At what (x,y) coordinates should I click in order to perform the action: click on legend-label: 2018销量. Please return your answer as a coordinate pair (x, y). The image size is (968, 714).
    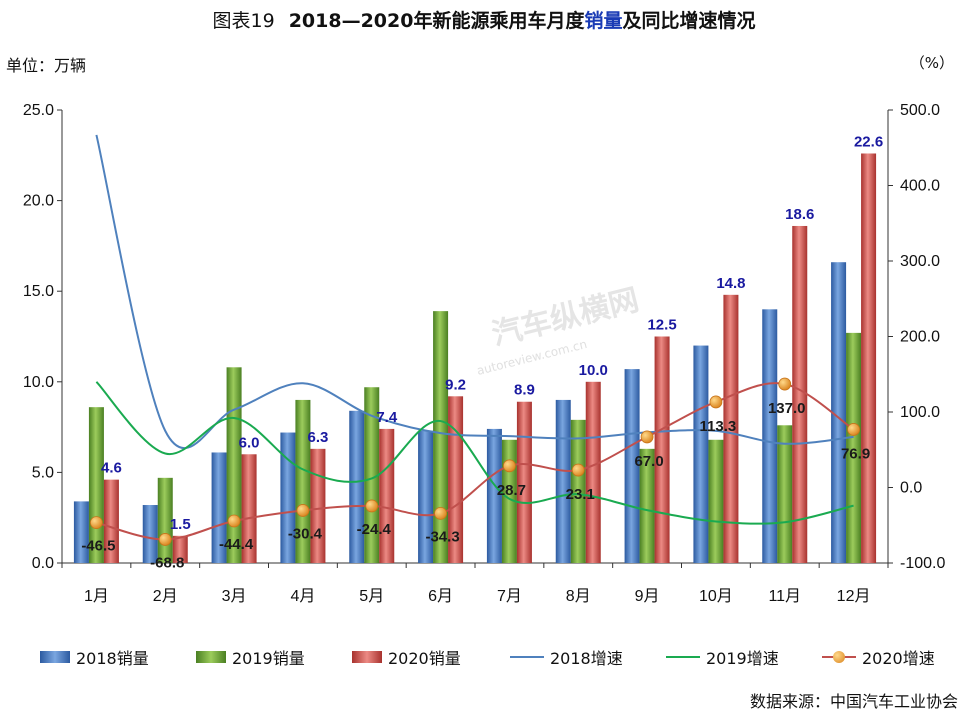
    Looking at the image, I should click on (112, 658).